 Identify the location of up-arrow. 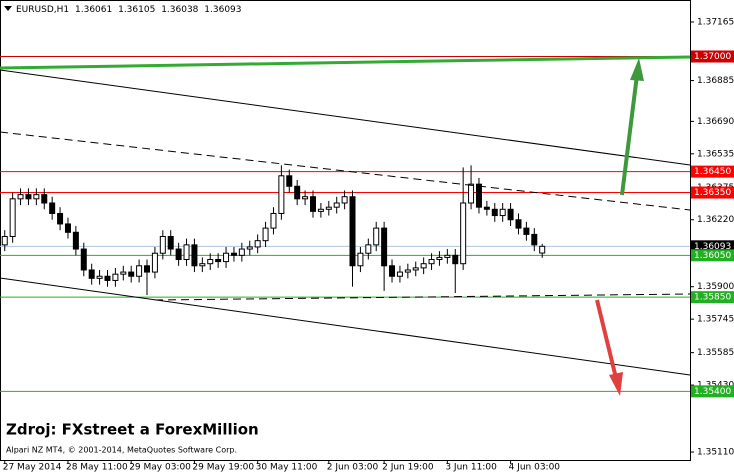
(632, 127).